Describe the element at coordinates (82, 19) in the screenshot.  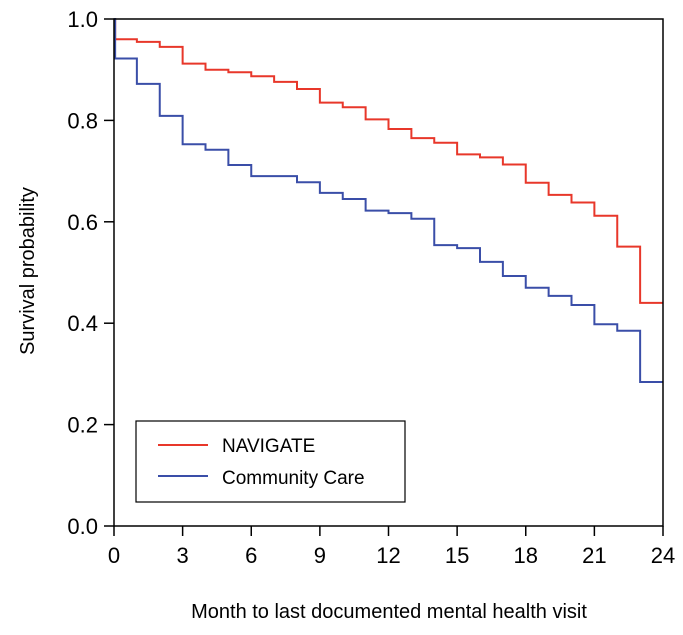
I see `y-tick-label: 1.0` at that location.